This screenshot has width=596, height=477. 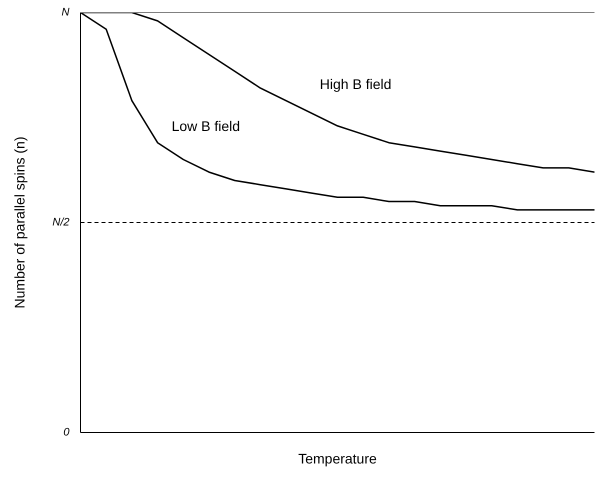 What do you see at coordinates (66, 432) in the screenshot?
I see `ref-line-label: 0` at bounding box center [66, 432].